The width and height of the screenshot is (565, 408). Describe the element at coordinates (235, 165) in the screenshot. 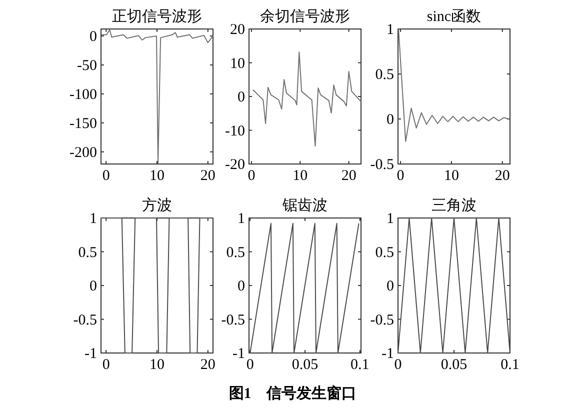

I see `y-tick-label: -20` at that location.